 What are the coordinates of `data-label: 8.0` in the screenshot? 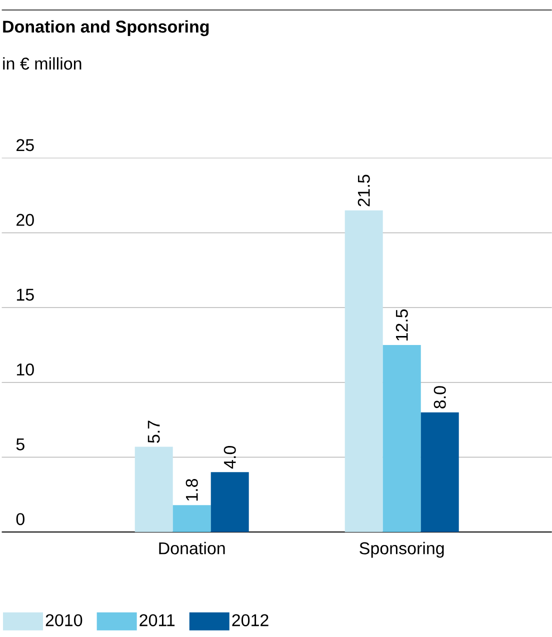 It's located at (440, 397).